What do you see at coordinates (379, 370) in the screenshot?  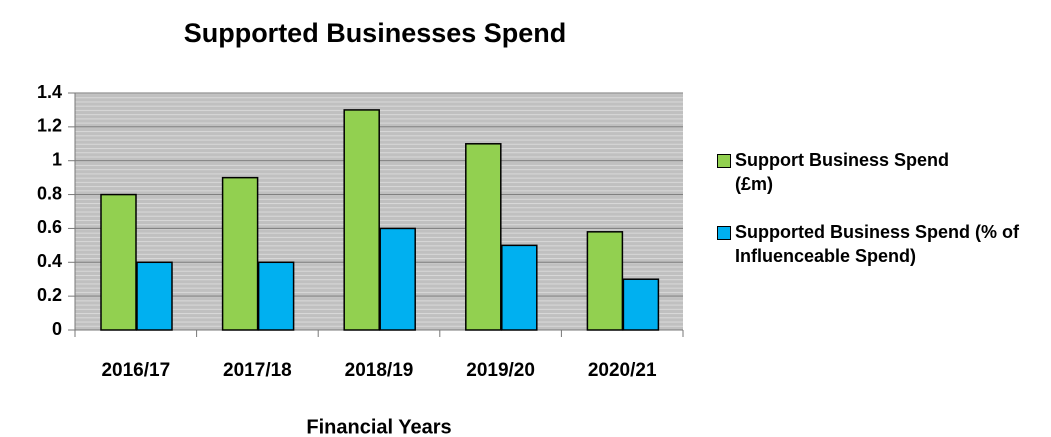 I see `x-tick-label: 2018/19` at bounding box center [379, 370].